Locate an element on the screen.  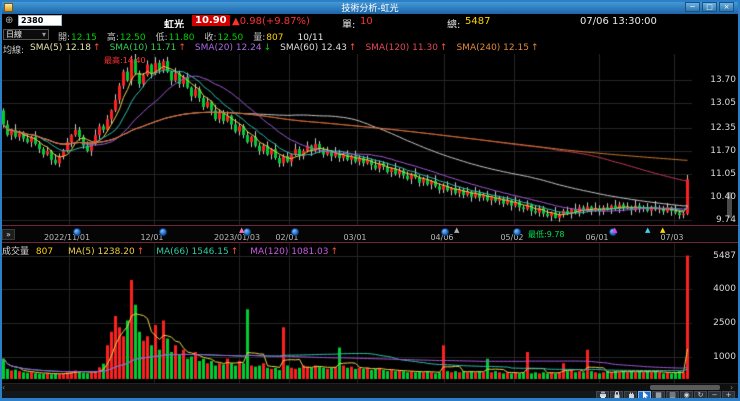
status-bar: ▦ ▥ ◉ ↻ − + is located at coordinates (370, 395).